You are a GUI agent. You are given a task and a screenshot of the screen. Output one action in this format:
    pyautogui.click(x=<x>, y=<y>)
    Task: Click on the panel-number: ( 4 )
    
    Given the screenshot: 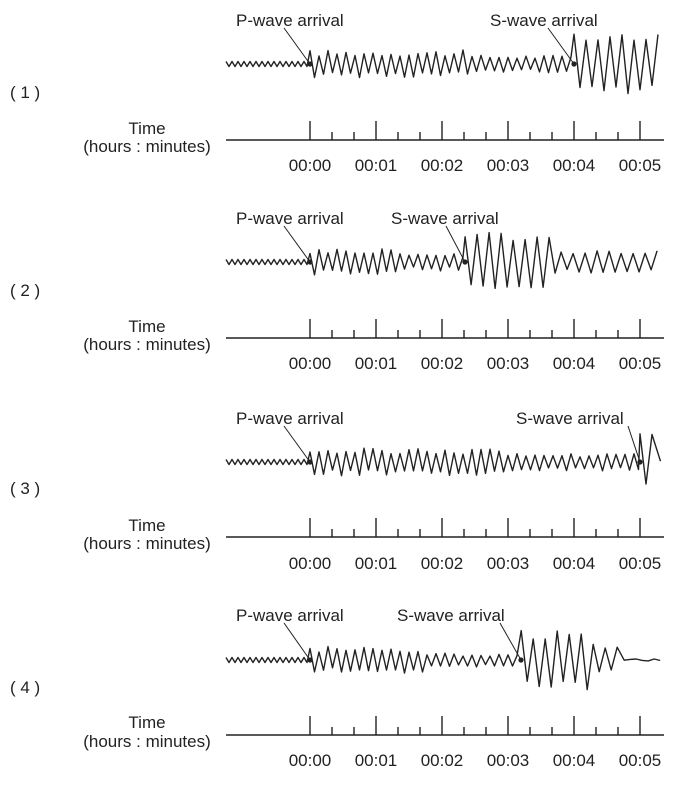 What is the action you would take?
    pyautogui.click(x=25, y=687)
    